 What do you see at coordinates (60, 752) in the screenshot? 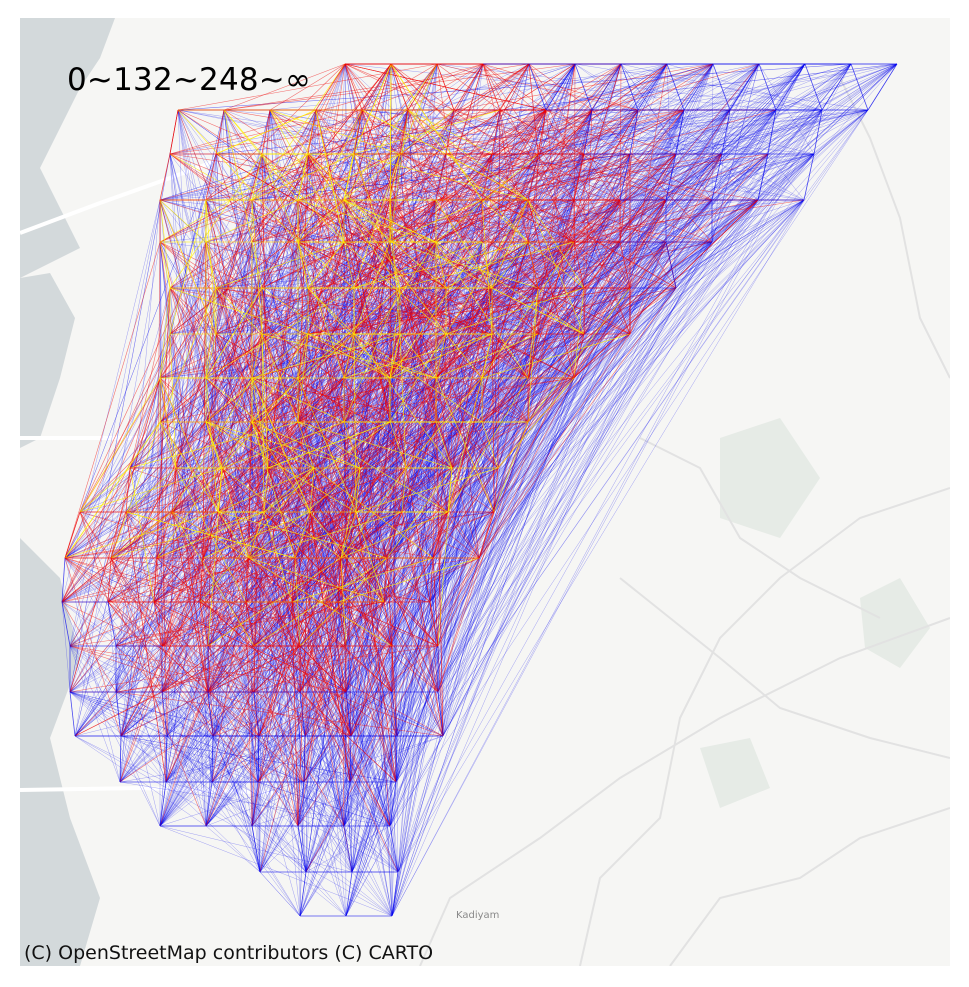
I see `river-south` at bounding box center [60, 752].